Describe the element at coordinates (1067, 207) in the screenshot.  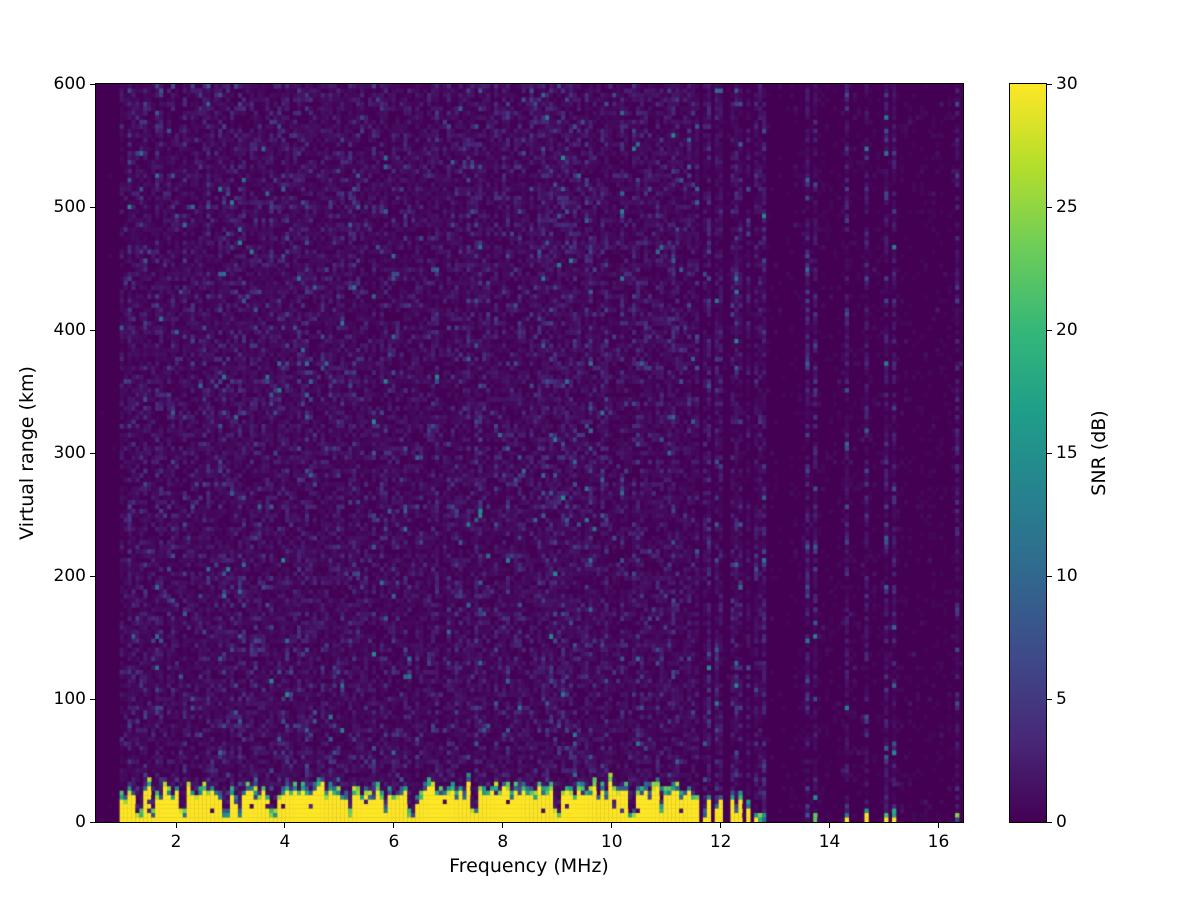
I see `colorbar-tick-label: 25` at that location.